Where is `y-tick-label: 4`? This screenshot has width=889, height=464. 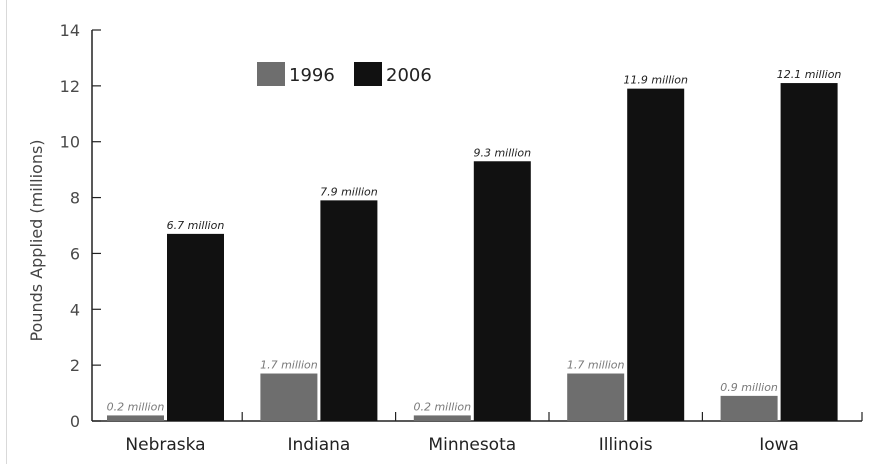 y-tick-label: 4 is located at coordinates (75, 309).